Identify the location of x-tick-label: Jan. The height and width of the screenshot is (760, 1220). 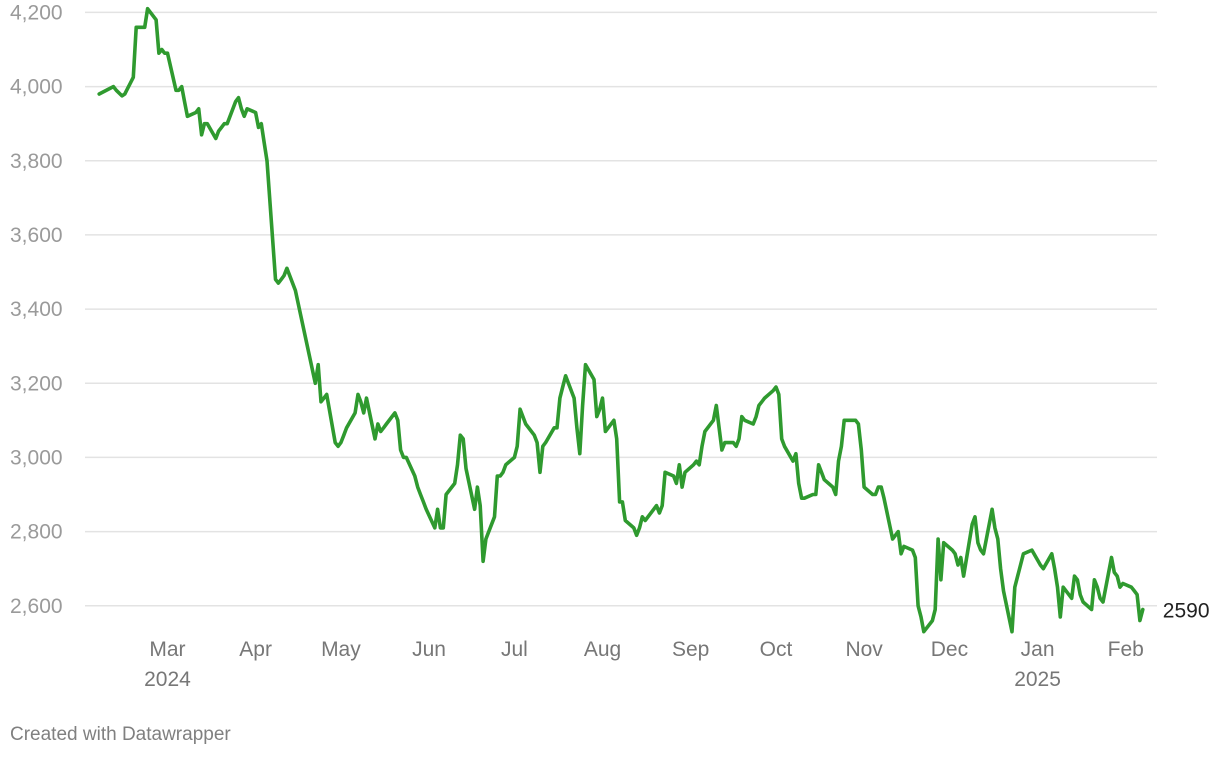
(1038, 649).